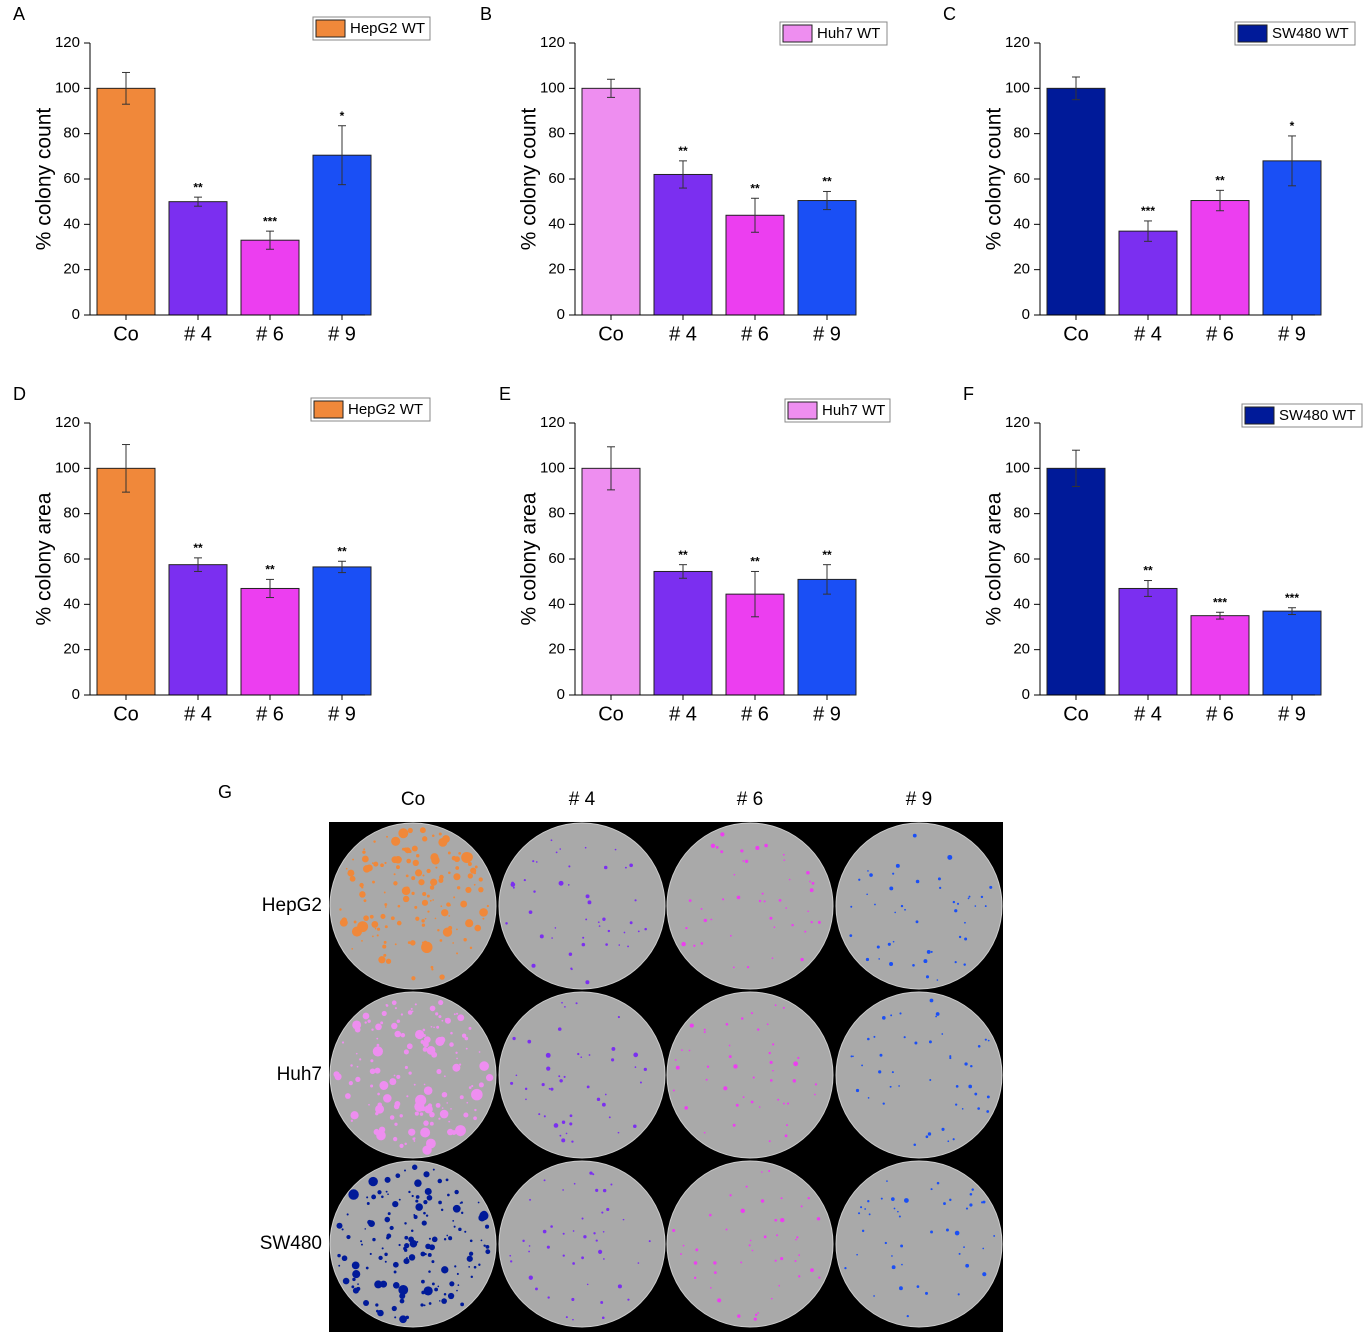 The width and height of the screenshot is (1369, 1332). What do you see at coordinates (582, 1075) in the screenshot?
I see `plate` at bounding box center [582, 1075].